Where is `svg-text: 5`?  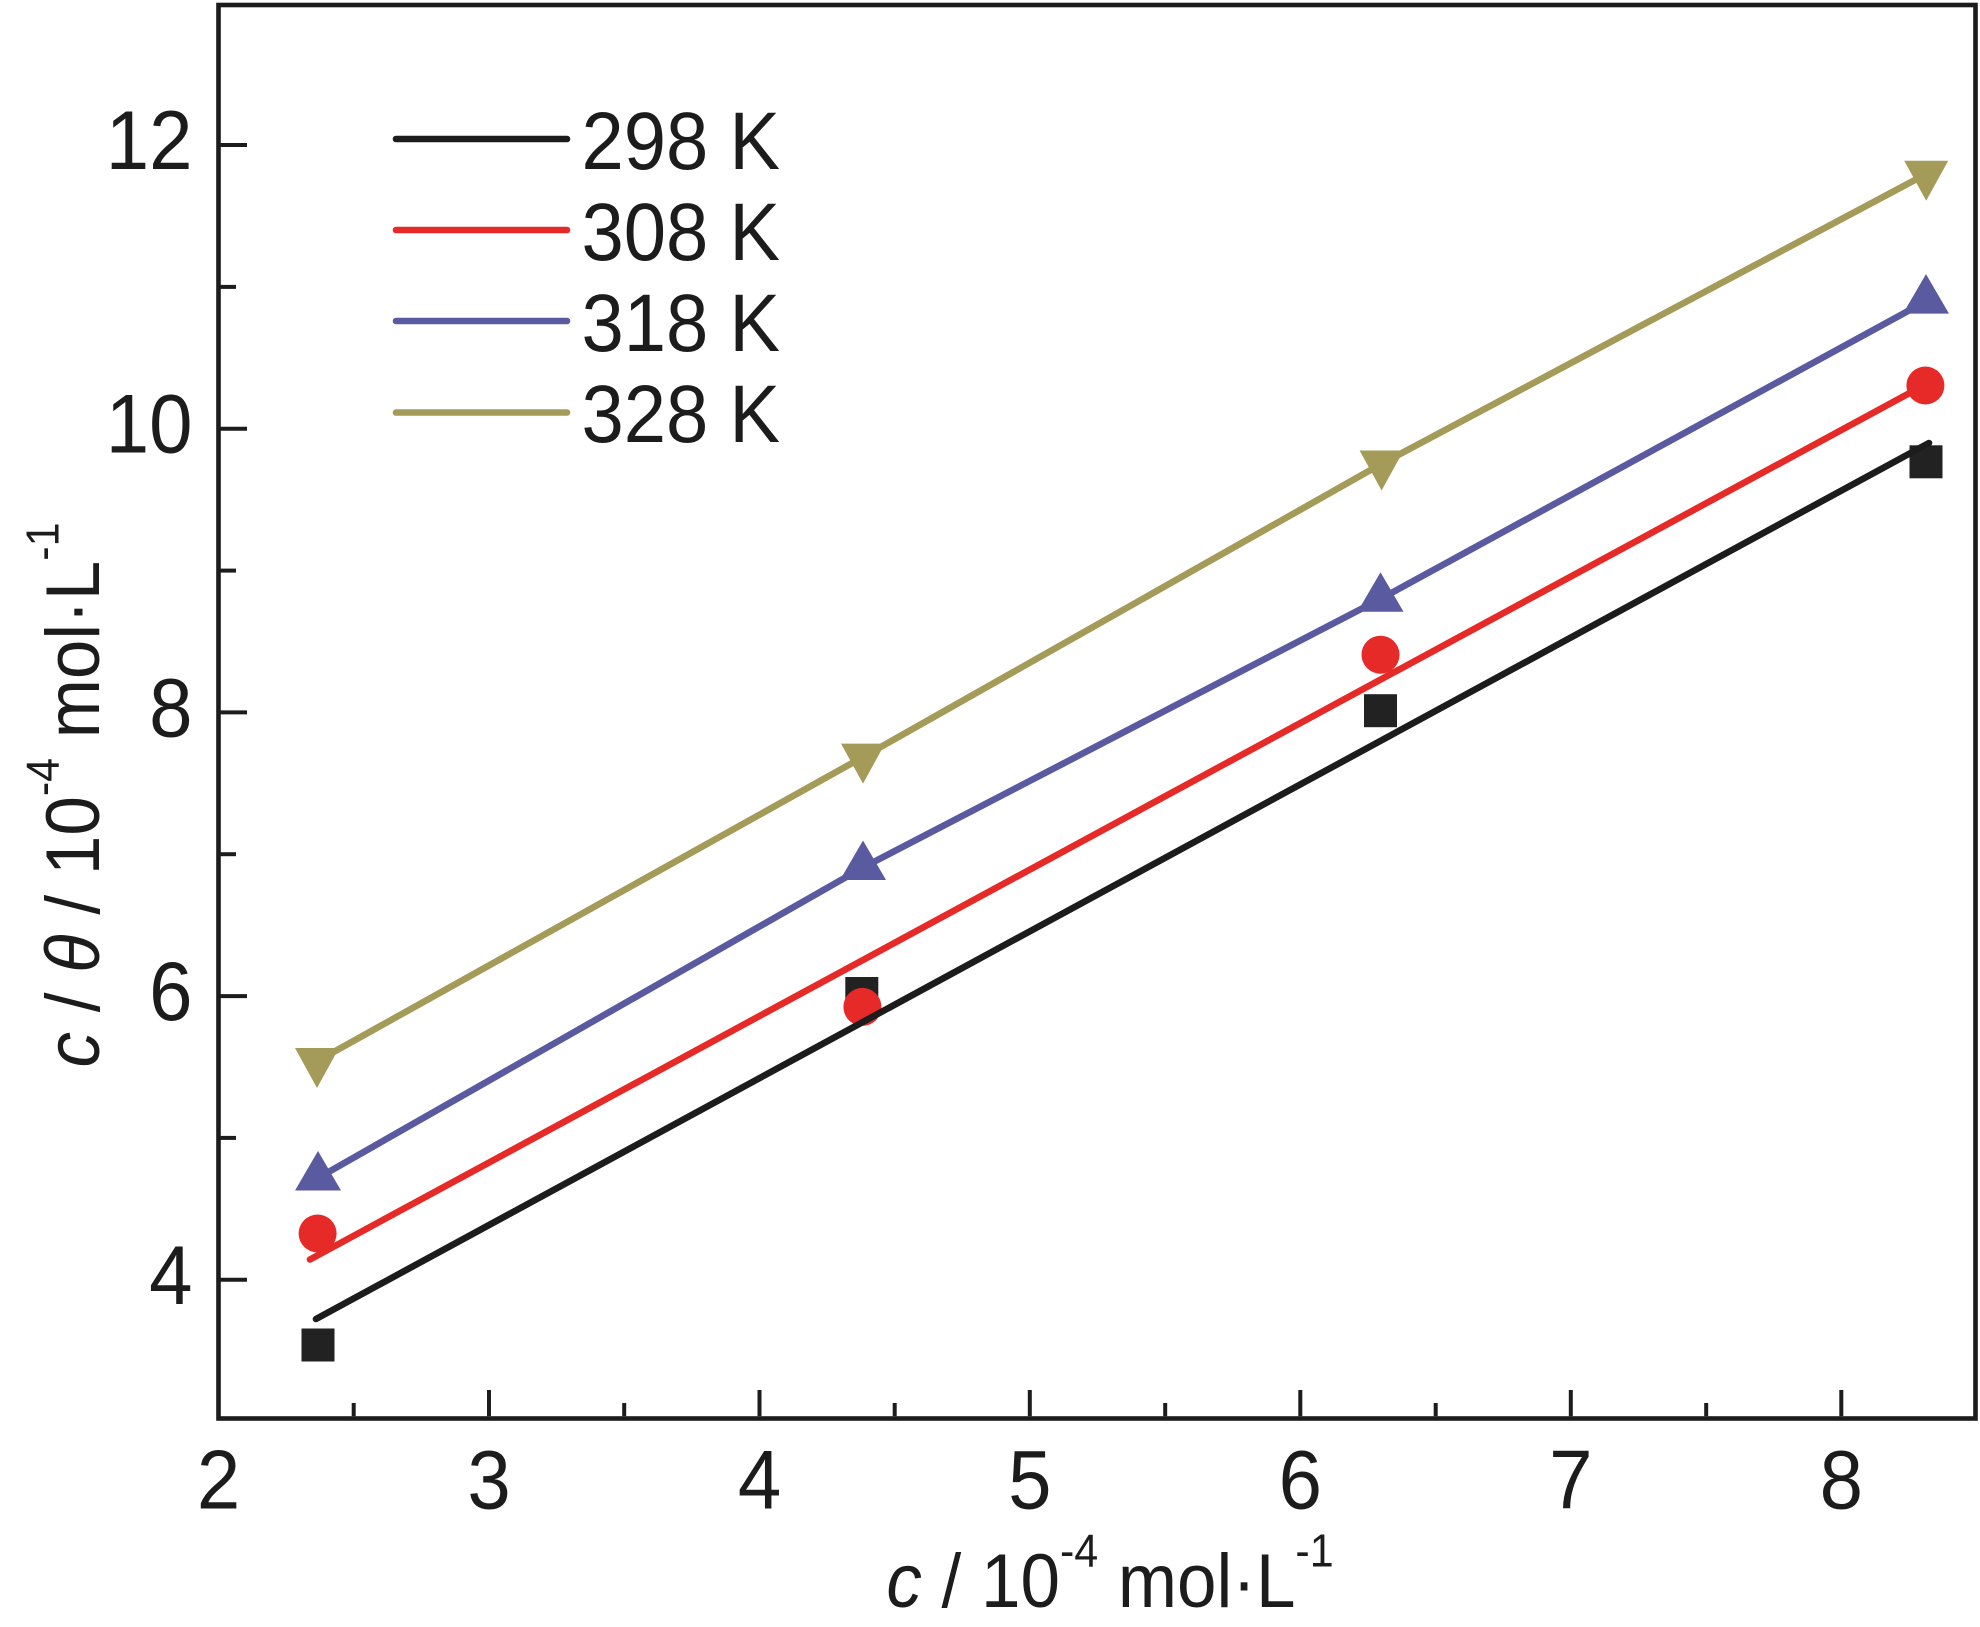
svg-text: 5 is located at coordinates (1029, 1480).